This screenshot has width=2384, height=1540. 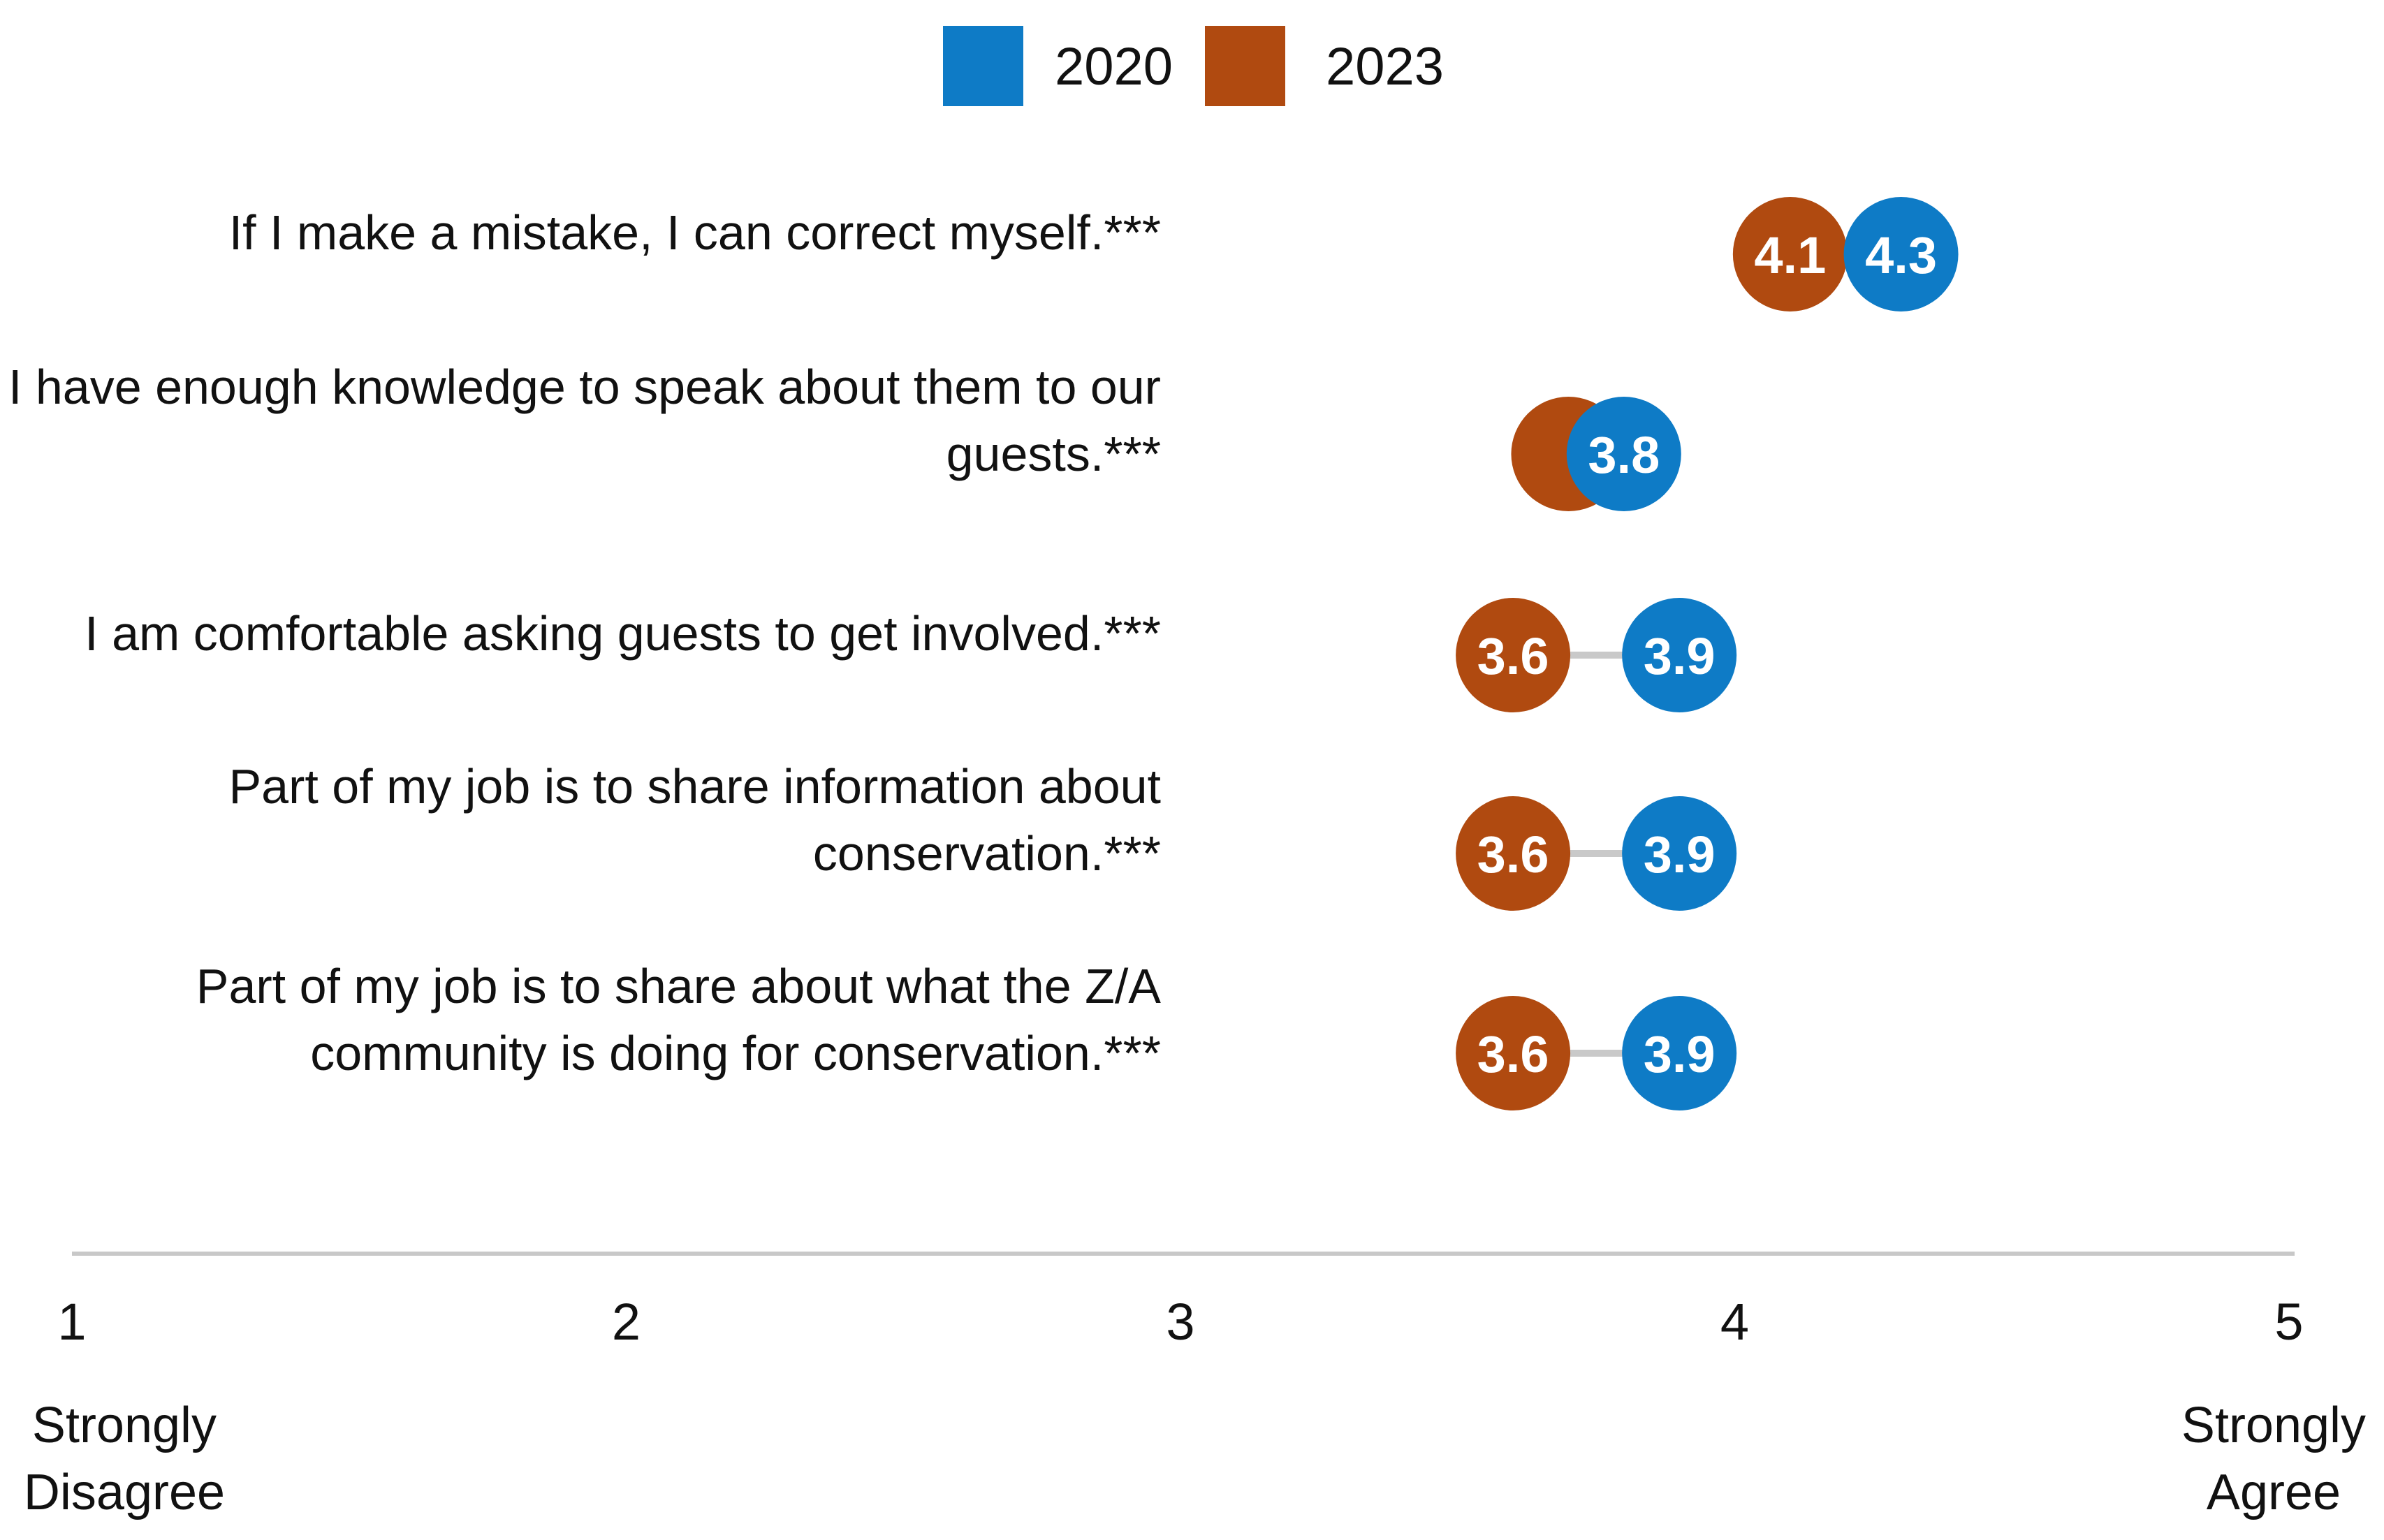 What do you see at coordinates (2274, 1492) in the screenshot?
I see `scale-anchor-high: Agree` at bounding box center [2274, 1492].